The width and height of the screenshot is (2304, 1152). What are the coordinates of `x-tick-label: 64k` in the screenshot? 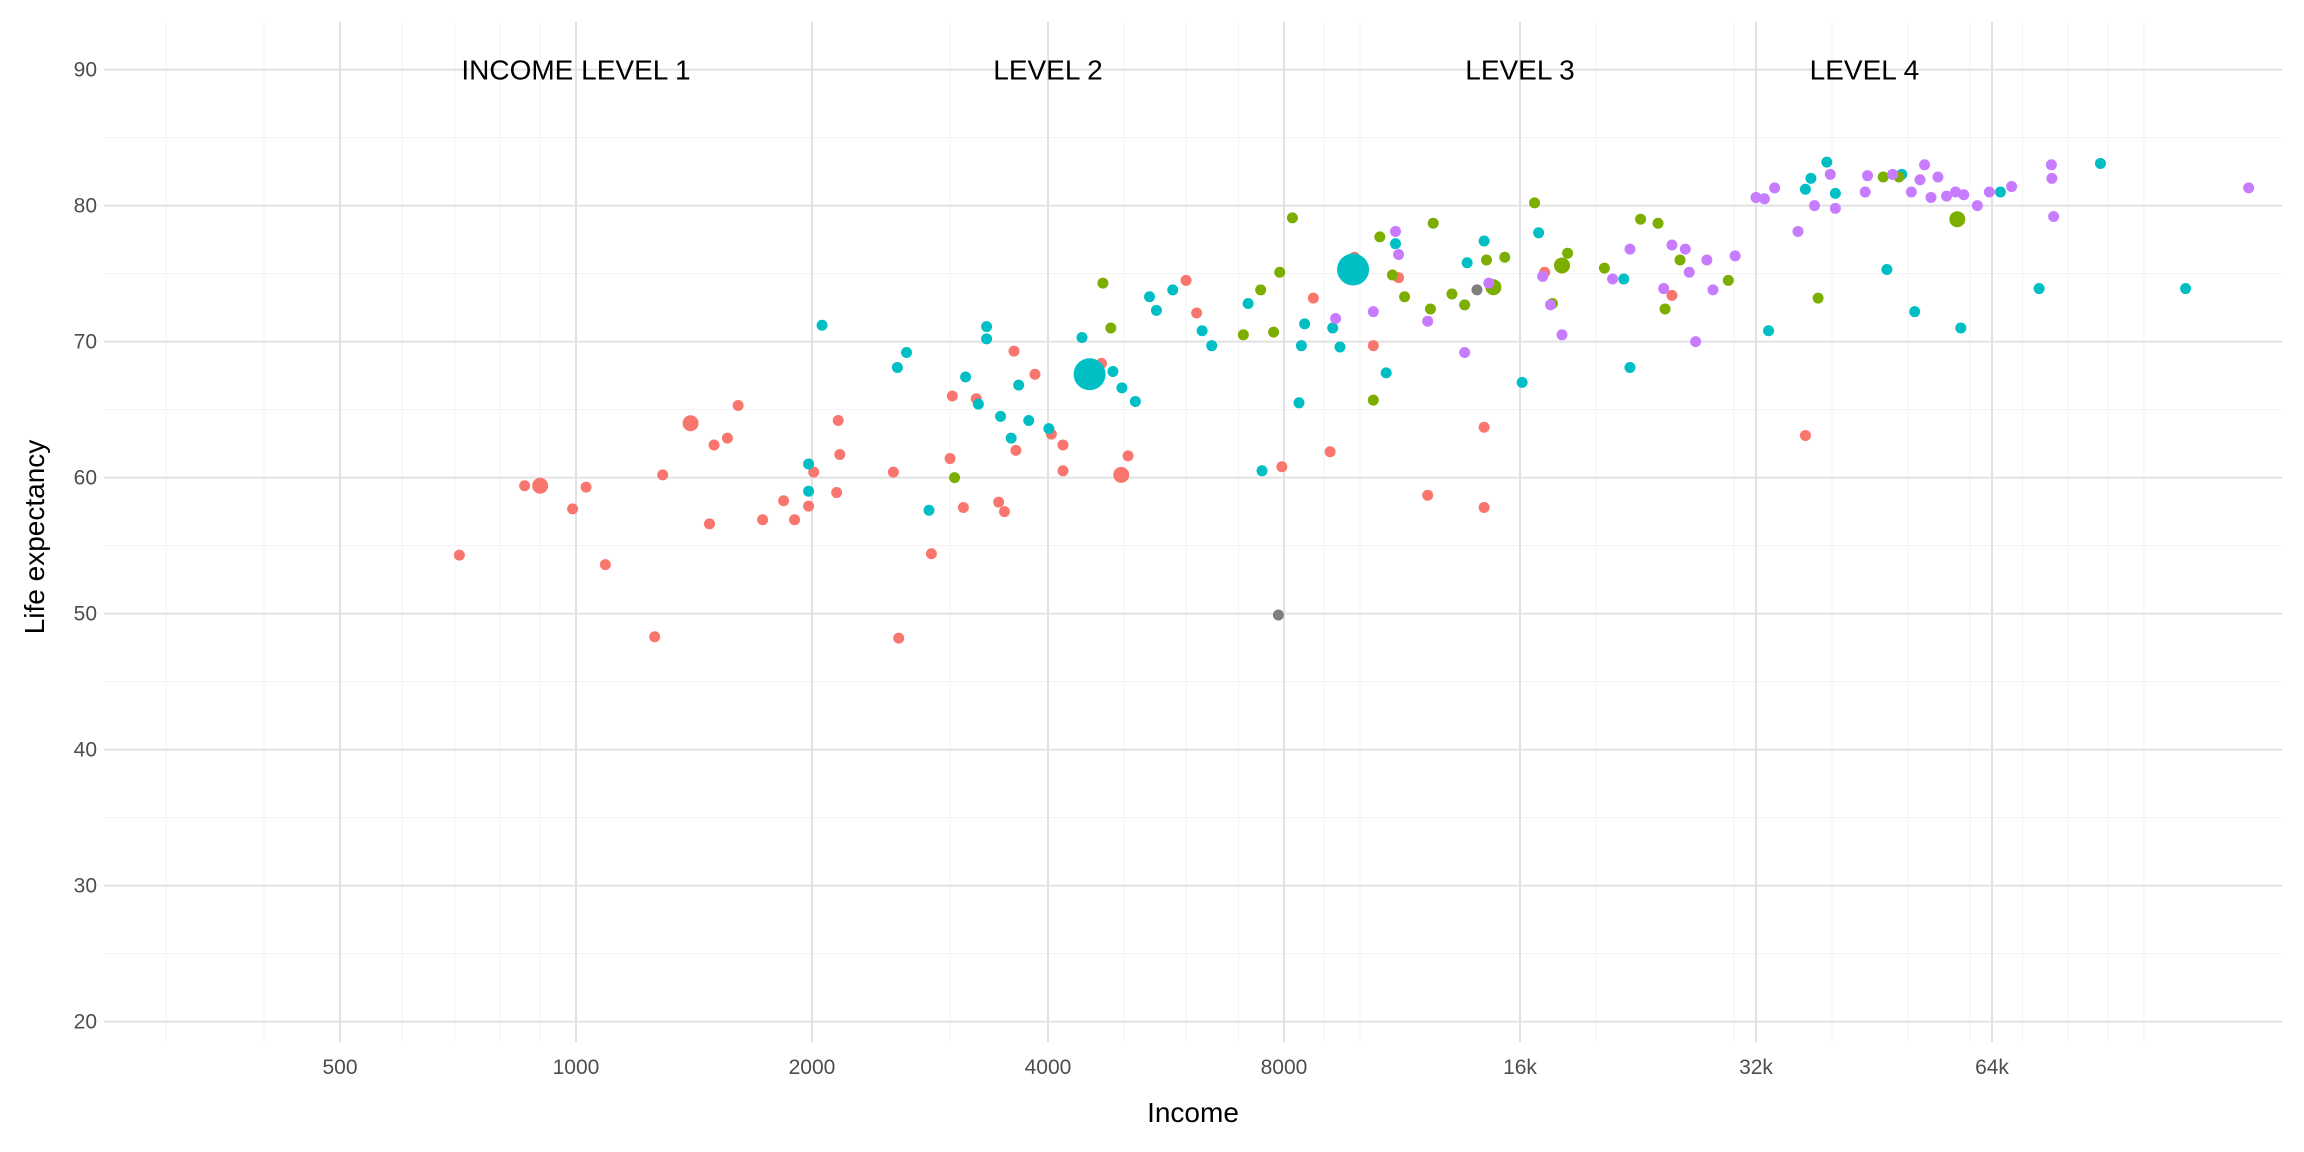 It's located at (1992, 1067).